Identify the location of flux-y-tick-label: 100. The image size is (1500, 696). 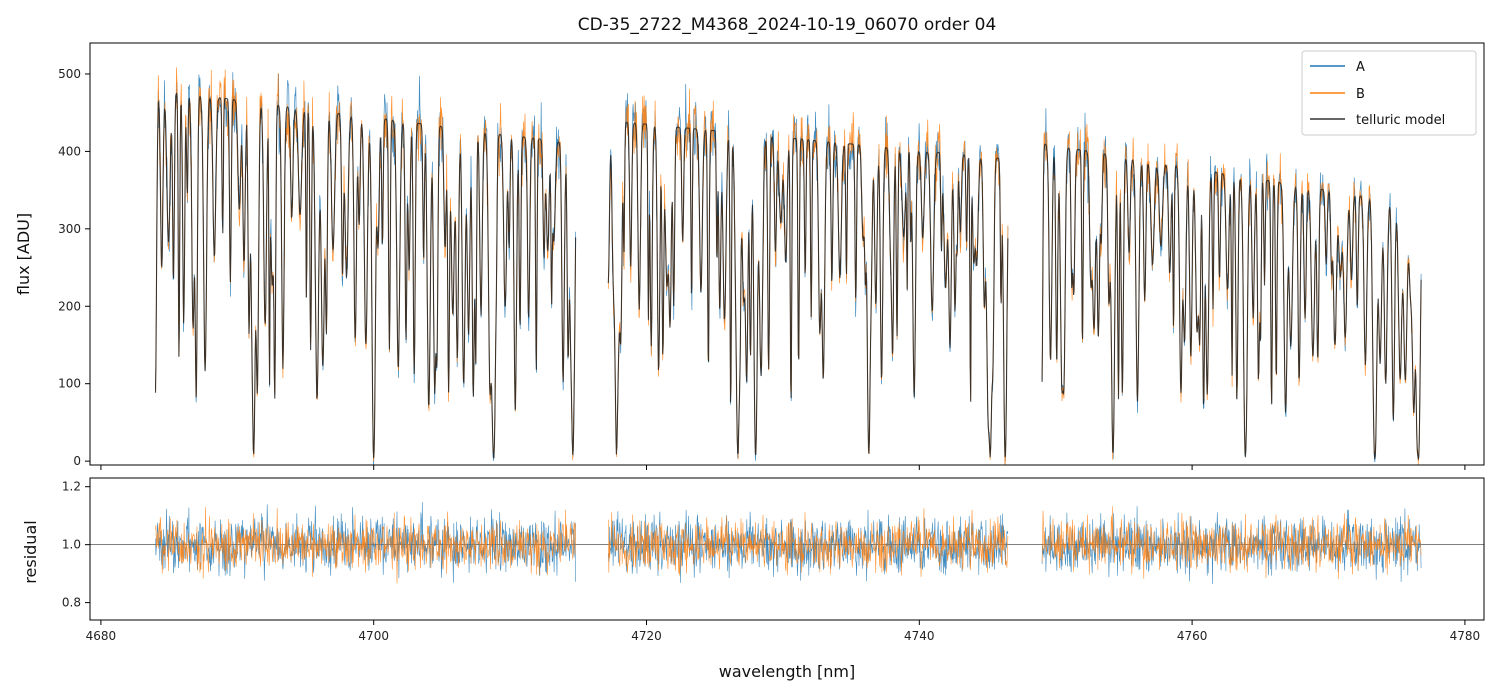
(69, 384).